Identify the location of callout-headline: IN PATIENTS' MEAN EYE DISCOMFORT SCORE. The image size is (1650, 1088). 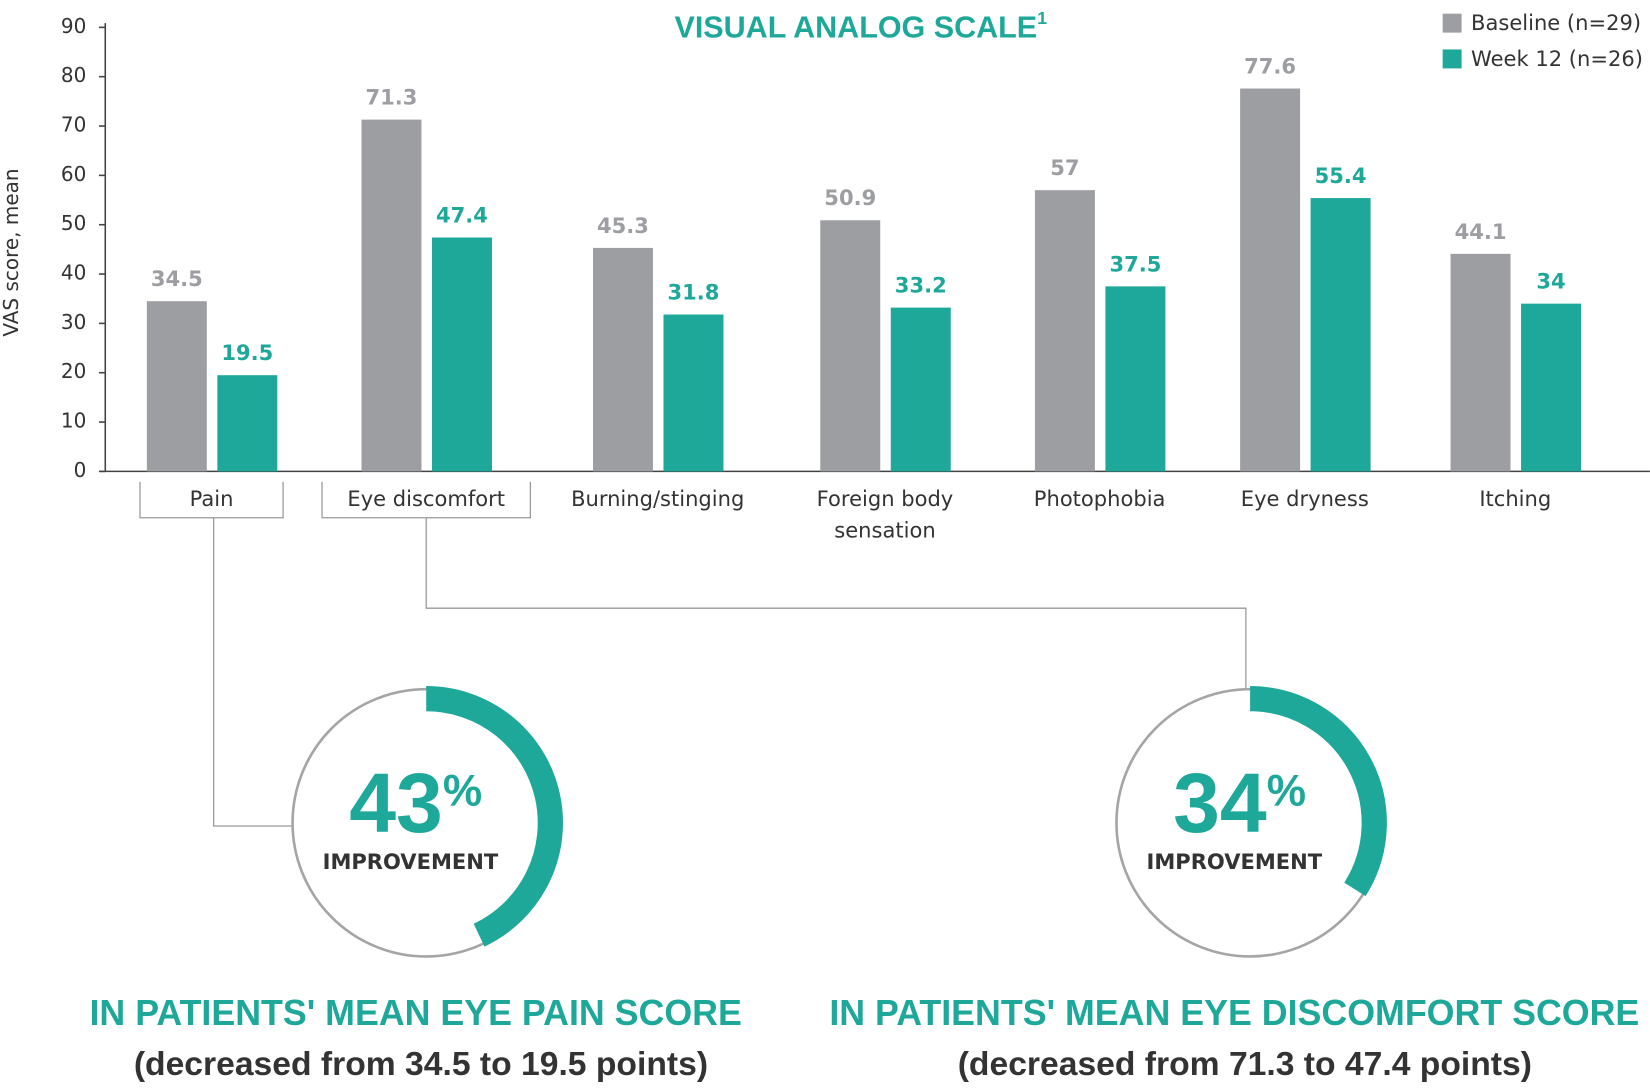
(1234, 1013).